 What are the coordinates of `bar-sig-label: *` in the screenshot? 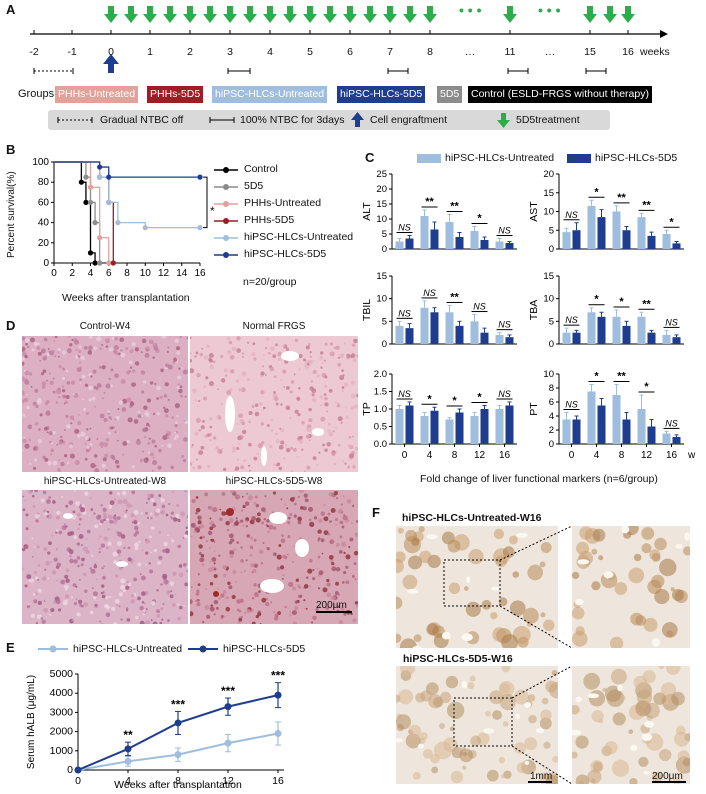 It's located at (596, 377).